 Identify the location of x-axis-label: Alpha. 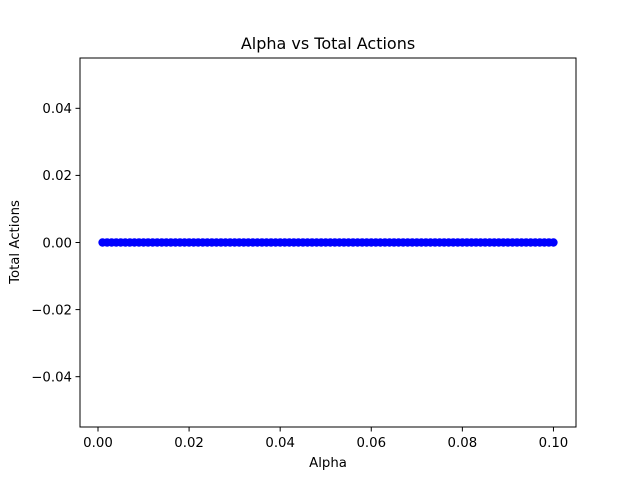
(328, 463).